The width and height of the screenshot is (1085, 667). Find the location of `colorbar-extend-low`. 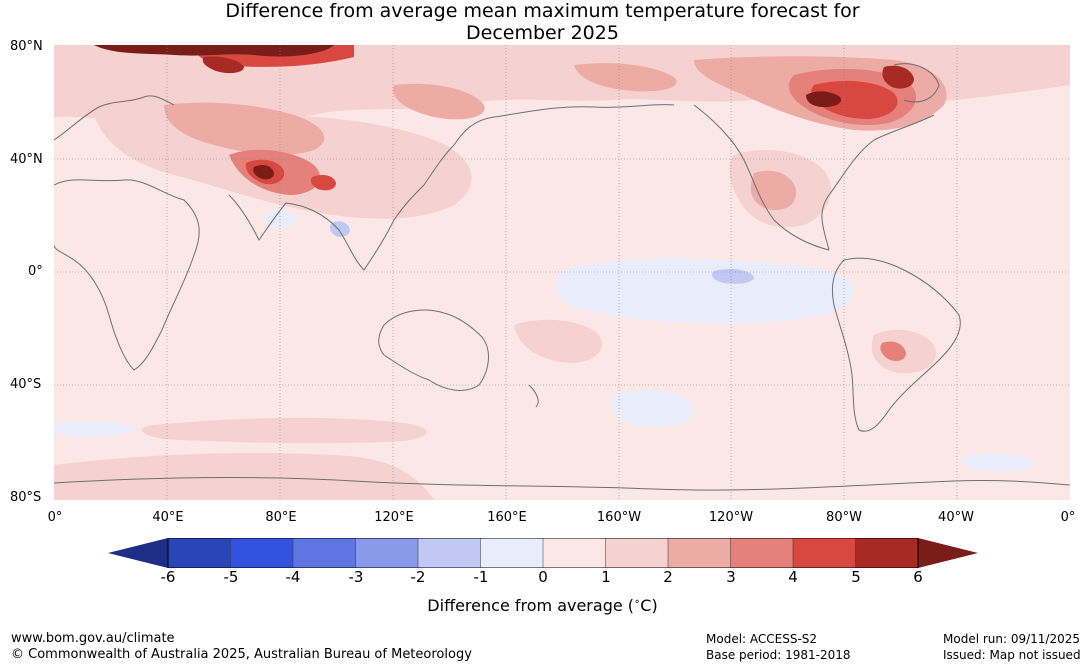

colorbar-extend-low is located at coordinates (138, 553).